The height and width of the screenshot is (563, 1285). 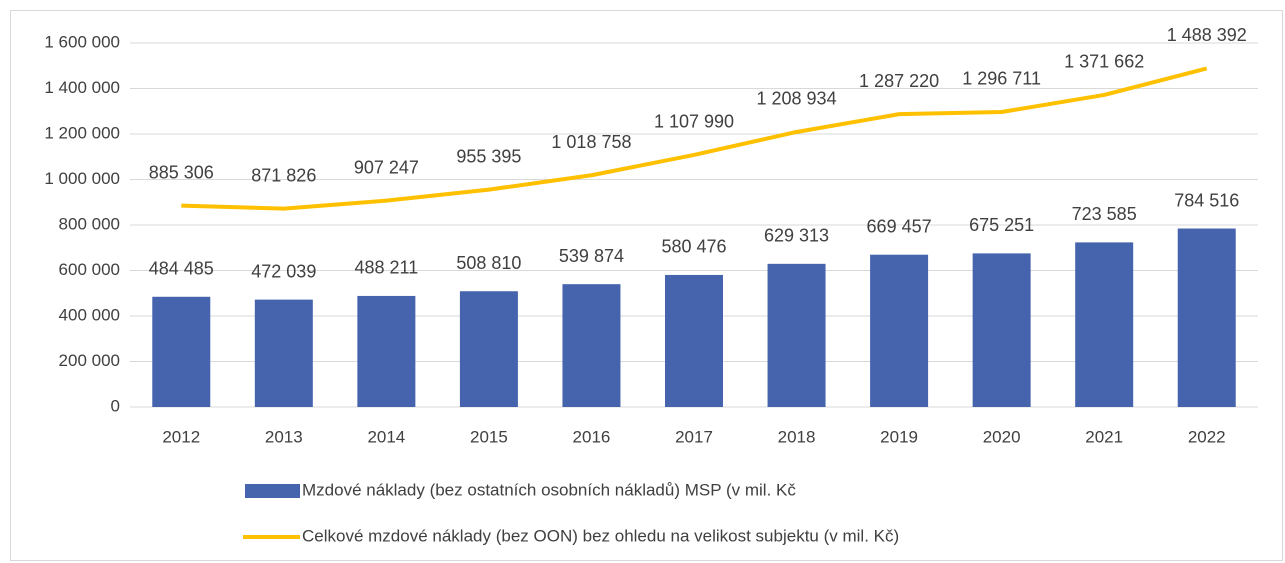 I want to click on data-label: 955 395, so click(x=488, y=156).